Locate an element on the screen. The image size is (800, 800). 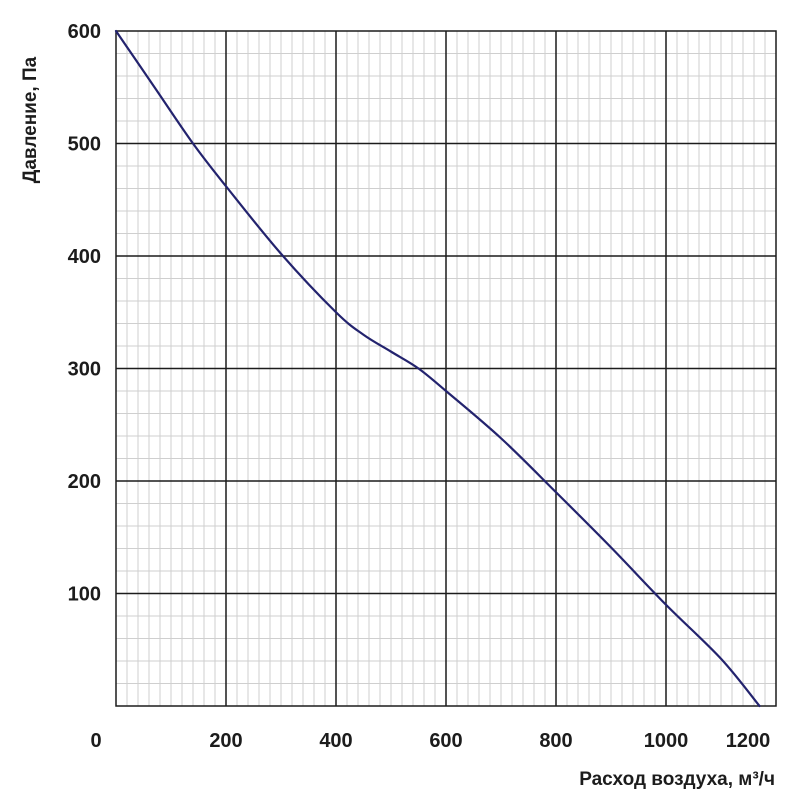
y-tick-label: 500 is located at coordinates (84, 145).